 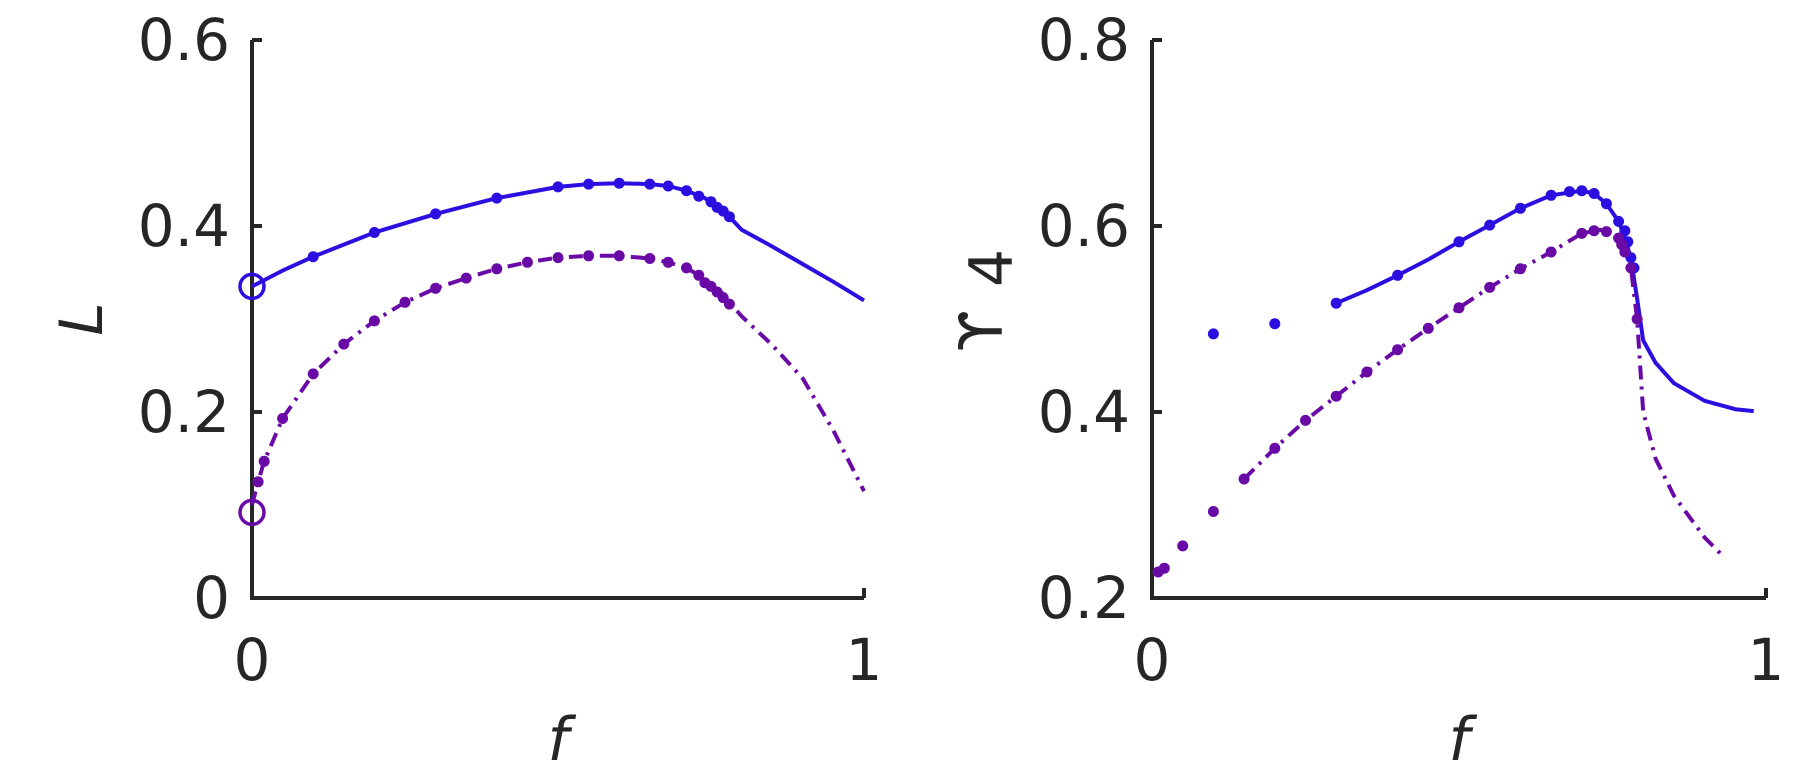 I want to click on right-ytick-label: 0.8, so click(x=1084, y=40).